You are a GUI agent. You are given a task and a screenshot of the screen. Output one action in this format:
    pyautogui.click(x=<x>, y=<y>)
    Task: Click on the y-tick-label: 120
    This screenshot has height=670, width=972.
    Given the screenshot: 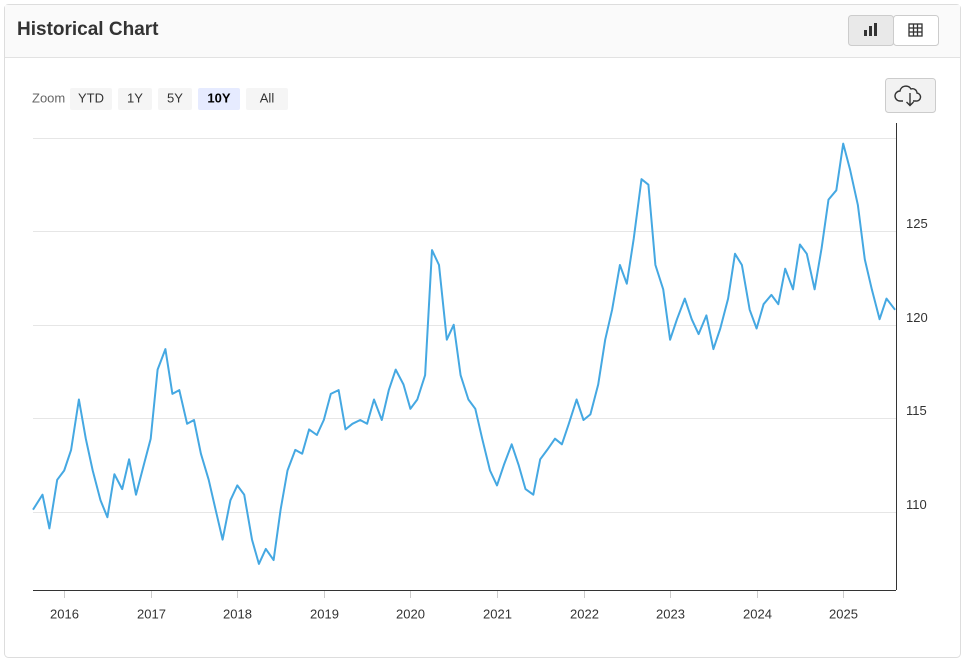 What is the action you would take?
    pyautogui.click(x=917, y=317)
    